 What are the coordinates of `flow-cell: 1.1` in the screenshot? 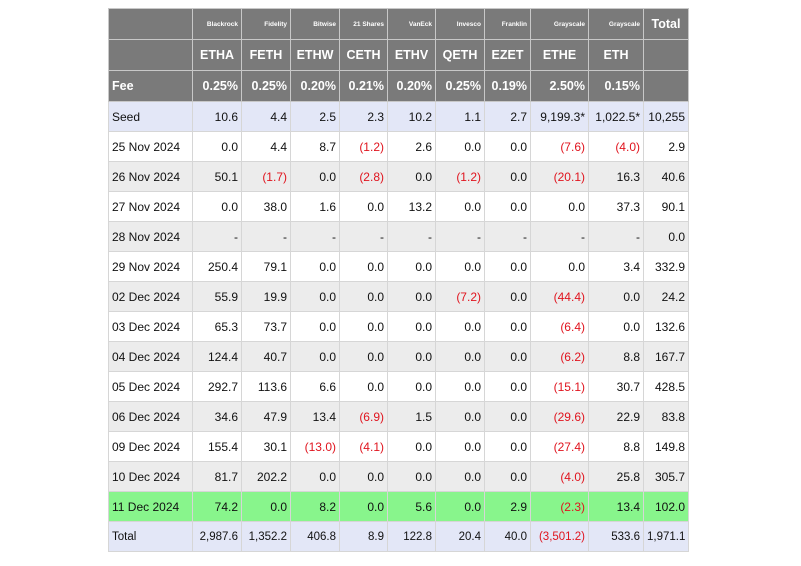 It's located at (460, 116).